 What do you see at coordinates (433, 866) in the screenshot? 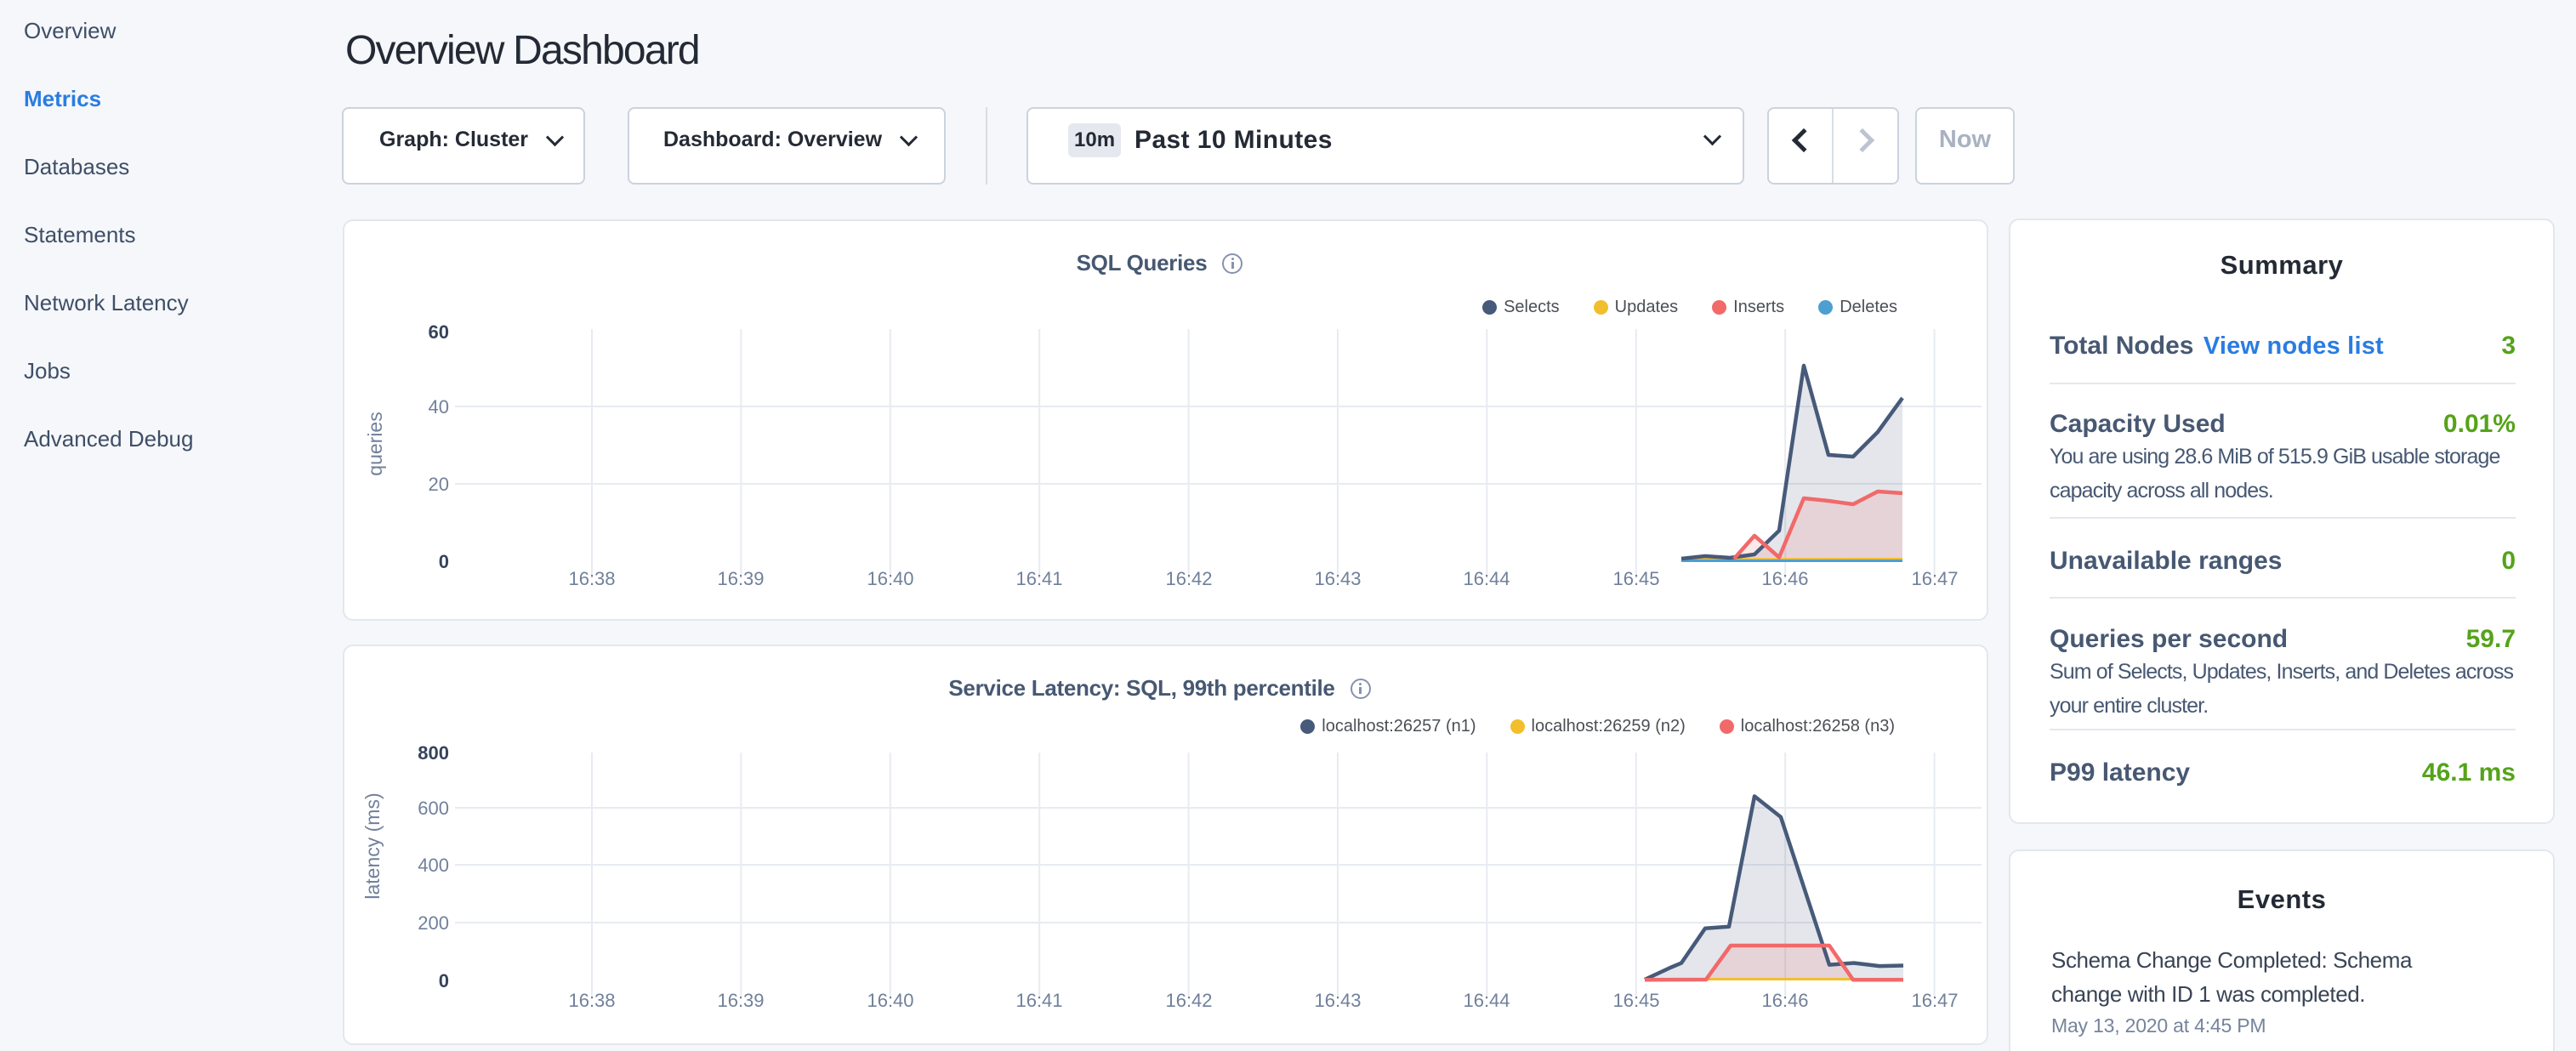
I see `svg-text: 400` at bounding box center [433, 866].